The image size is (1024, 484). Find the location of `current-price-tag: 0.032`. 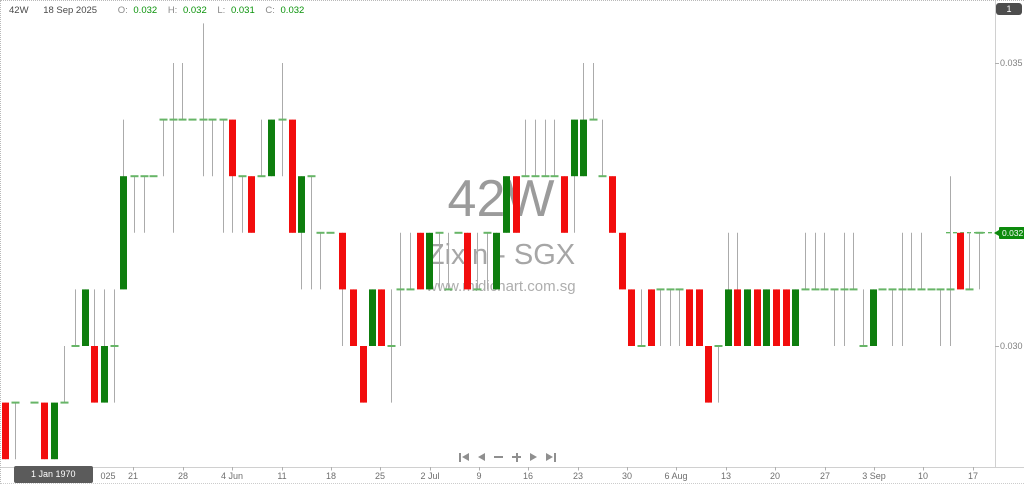

current-price-tag: 0.032 is located at coordinates (1008, 233).